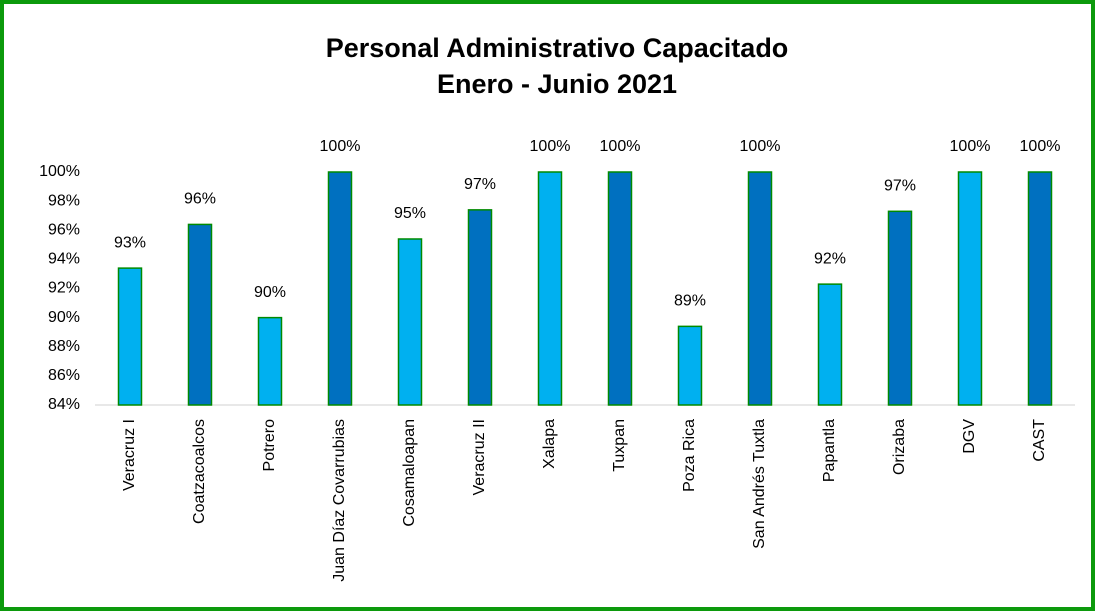  What do you see at coordinates (199, 471) in the screenshot?
I see `x-tick-label: Coatzacoalcos` at bounding box center [199, 471].